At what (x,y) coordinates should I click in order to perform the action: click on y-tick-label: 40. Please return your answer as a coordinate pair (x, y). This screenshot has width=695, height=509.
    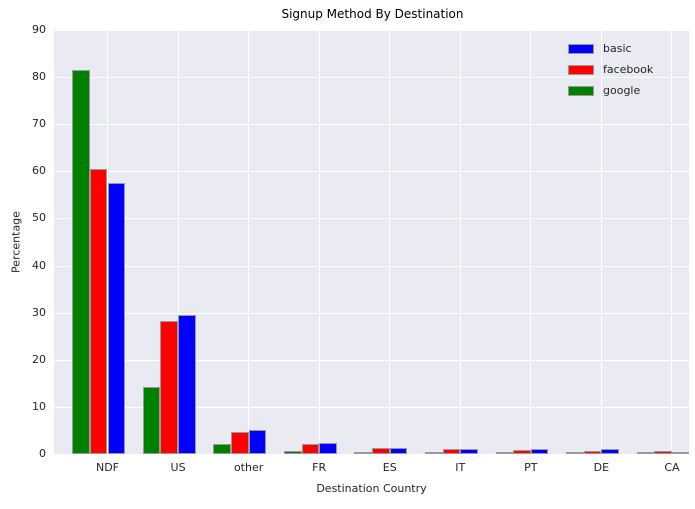
    Looking at the image, I should click on (39, 265).